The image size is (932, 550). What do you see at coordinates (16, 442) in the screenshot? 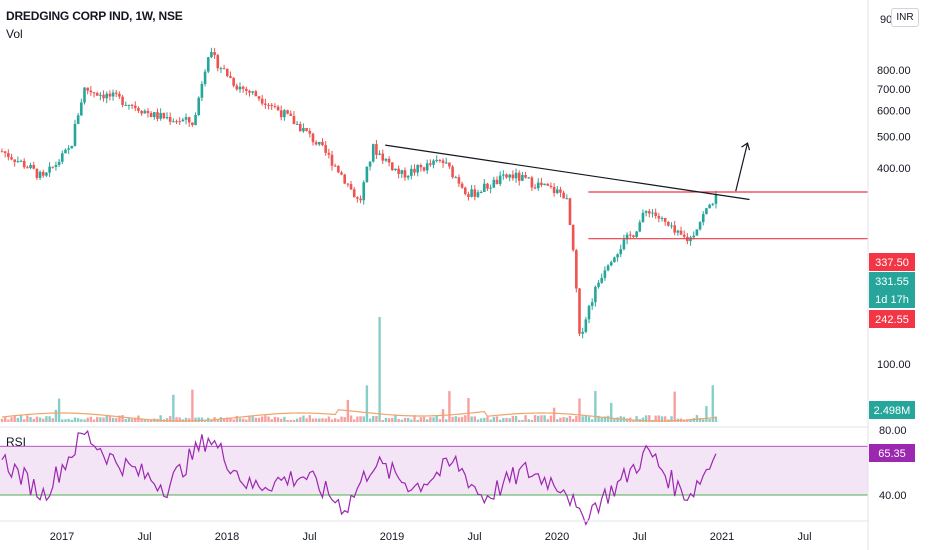
I see `rsi-label: RSI` at bounding box center [16, 442].